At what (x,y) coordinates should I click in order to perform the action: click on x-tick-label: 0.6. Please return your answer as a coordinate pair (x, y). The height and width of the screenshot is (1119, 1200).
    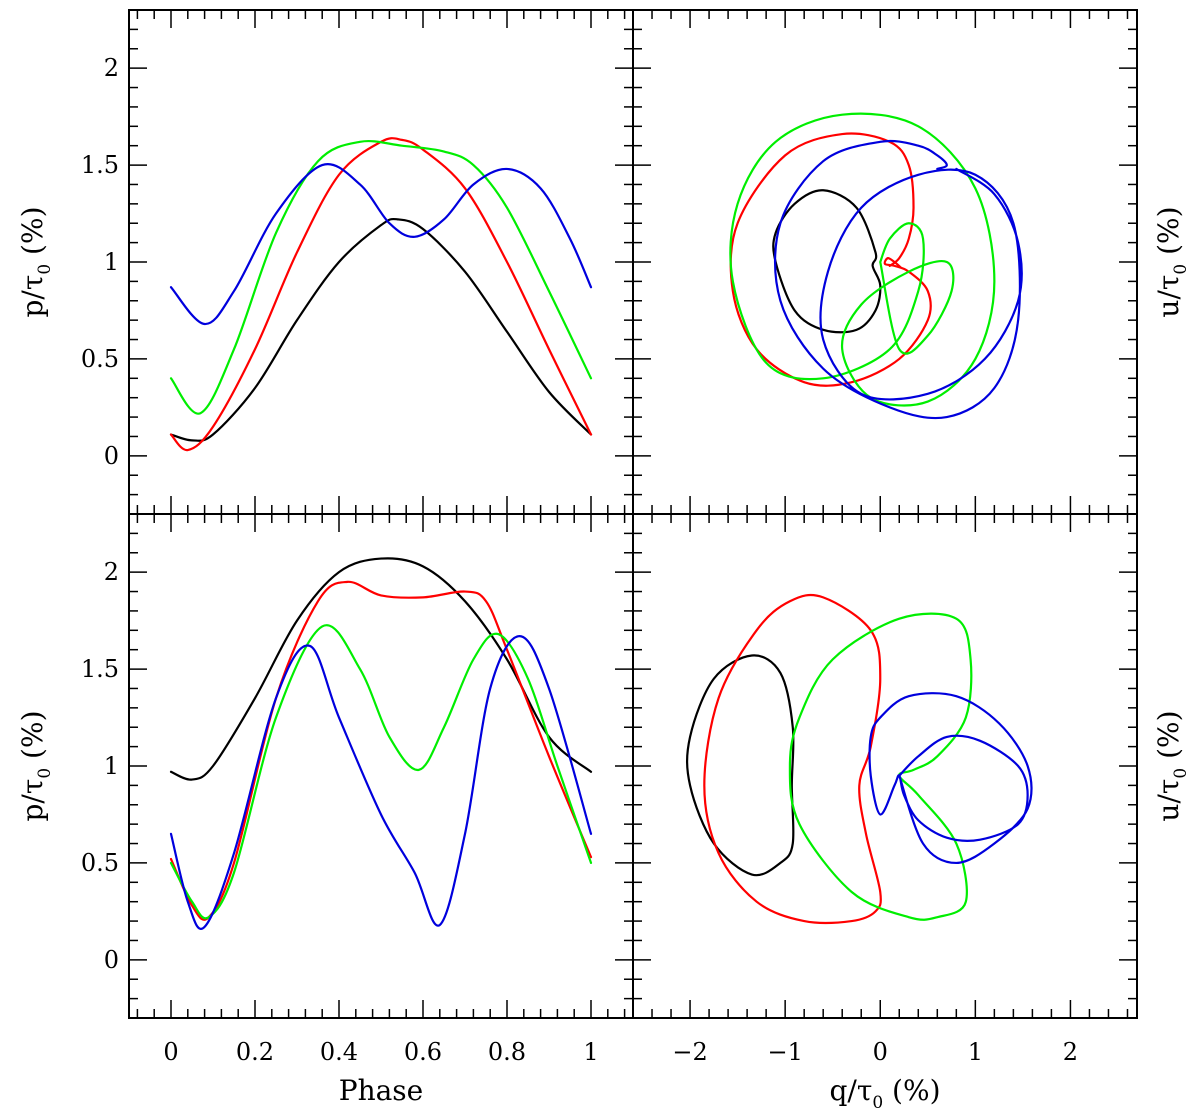
    Looking at the image, I should click on (423, 1052).